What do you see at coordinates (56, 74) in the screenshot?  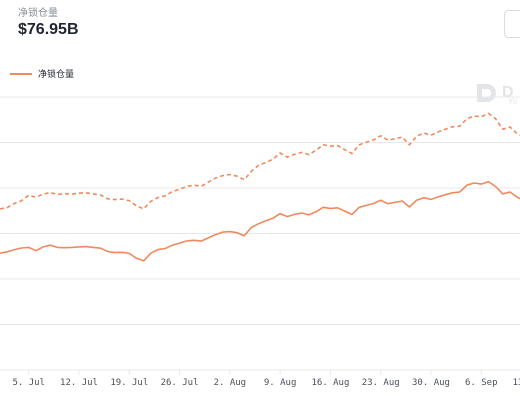 I see `legend-label: 净锁仓量` at bounding box center [56, 74].